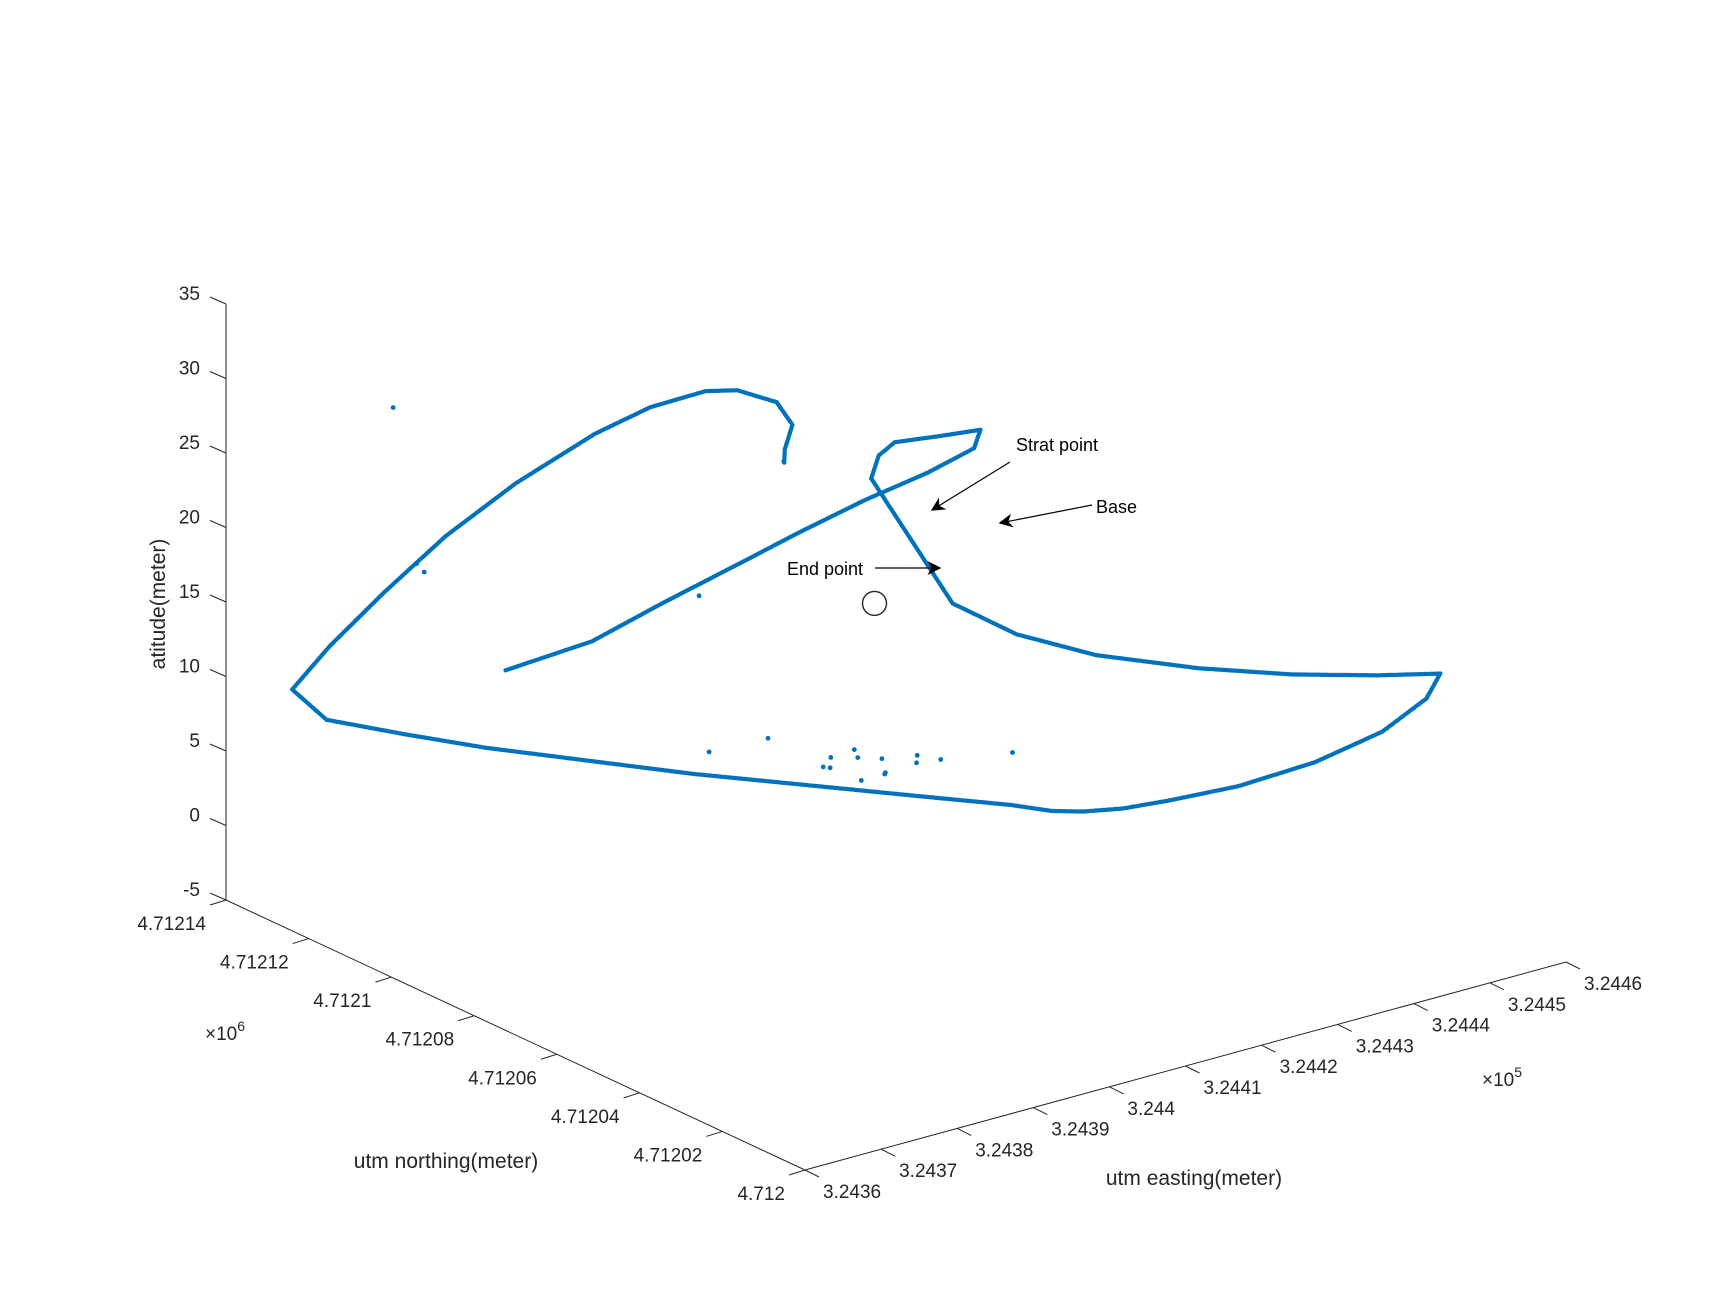  What do you see at coordinates (342, 1001) in the screenshot?
I see `y-tick-label: 4.7121` at bounding box center [342, 1001].